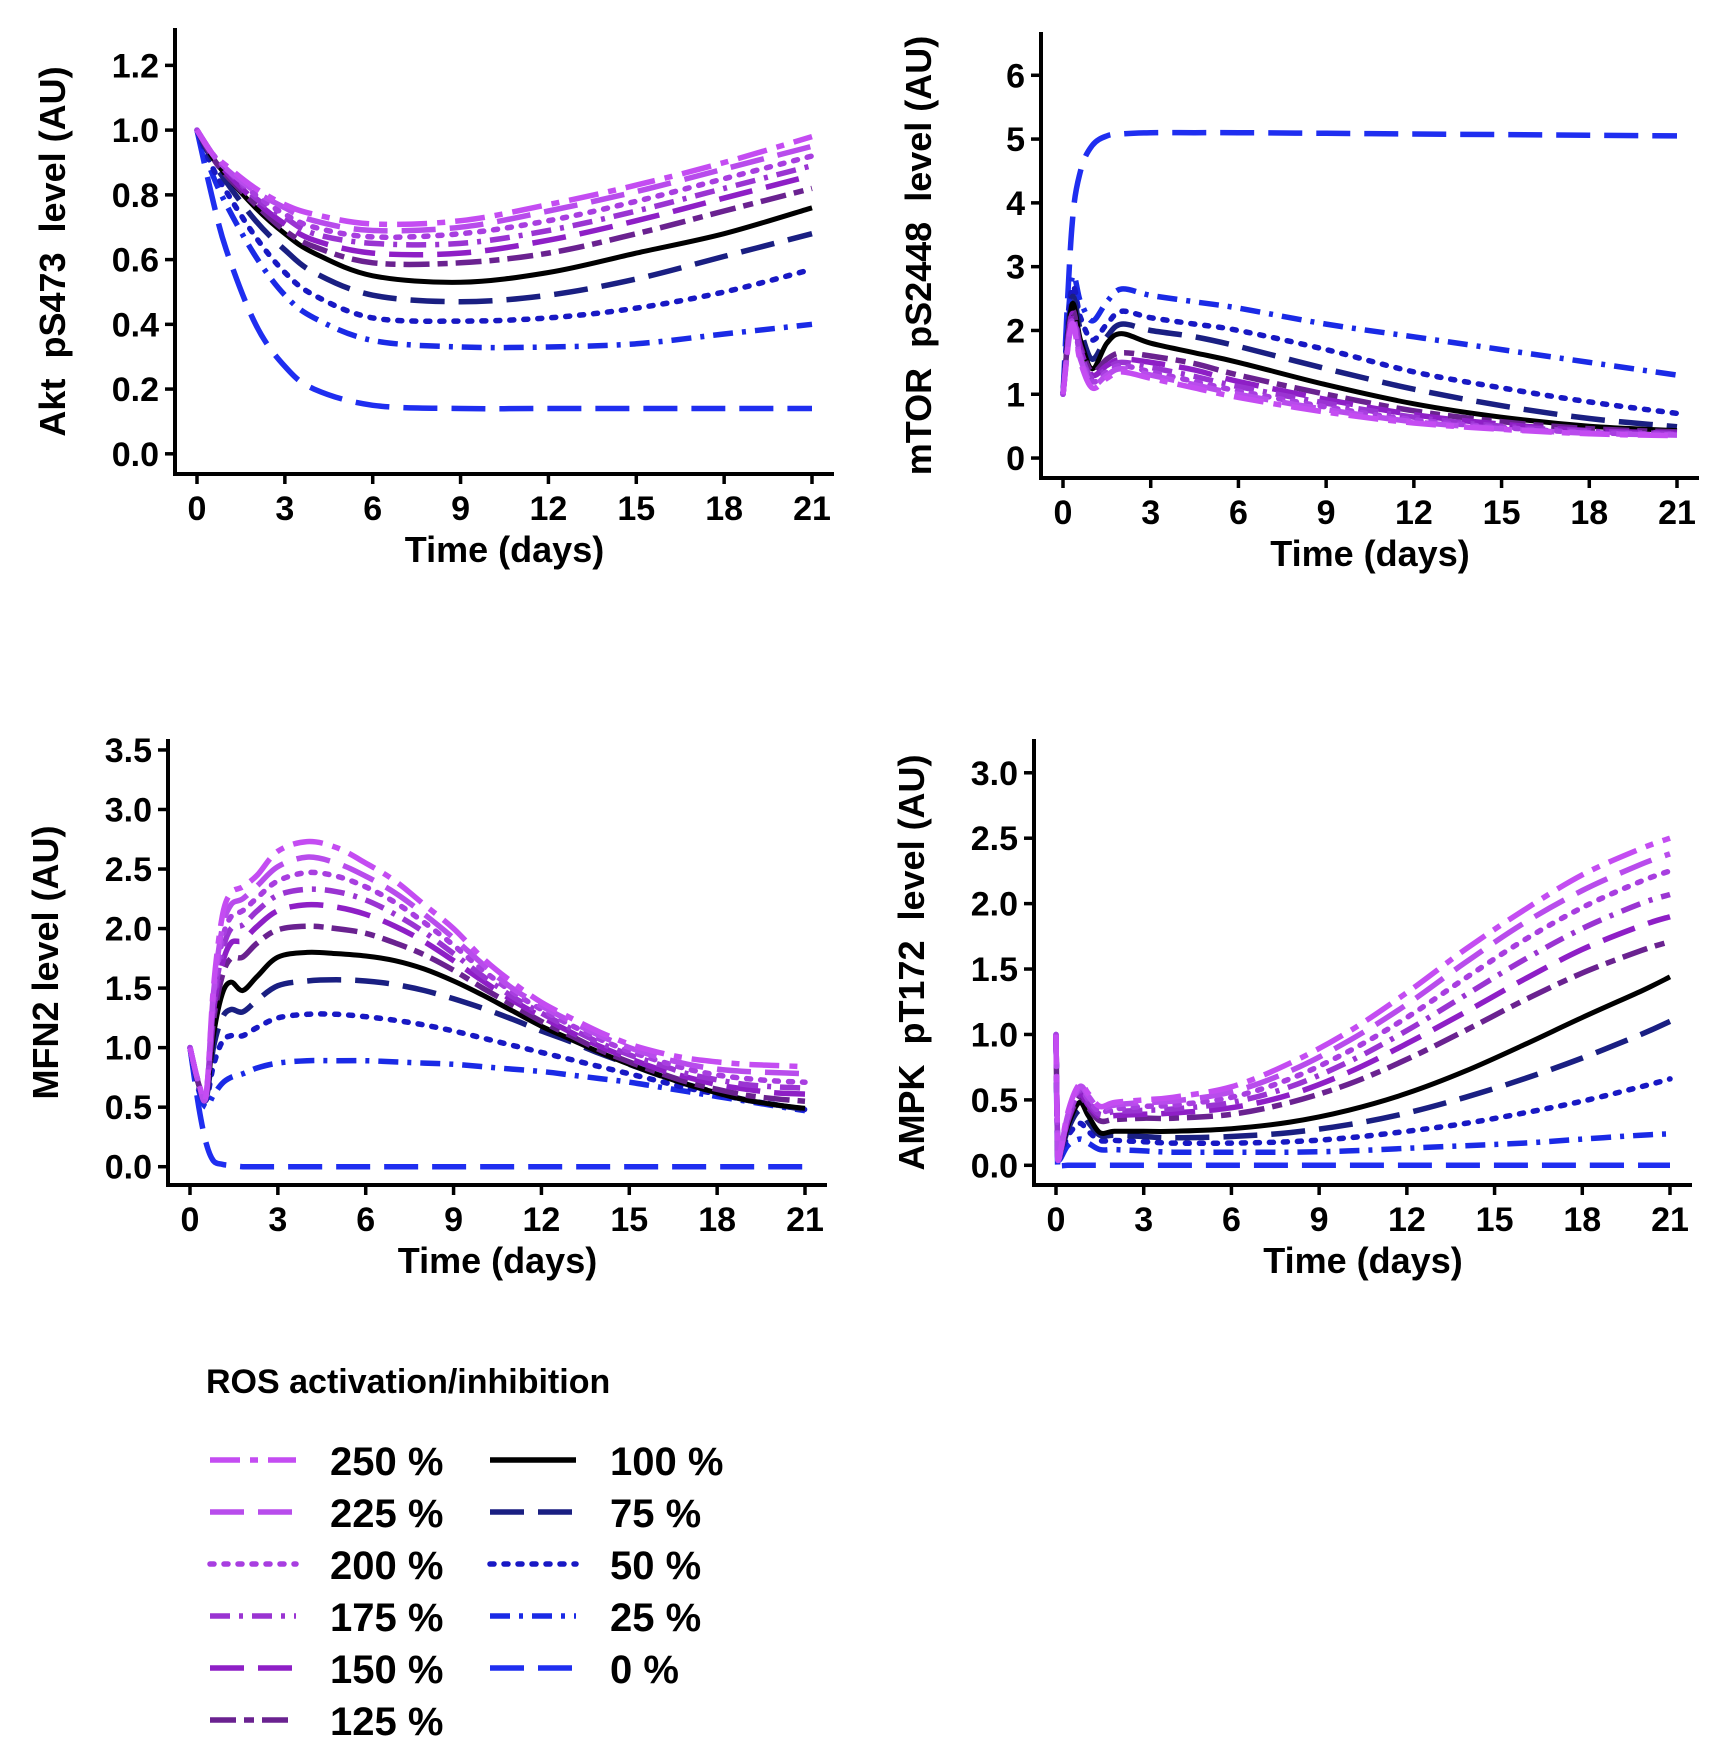 The width and height of the screenshot is (1720, 1760). Describe the element at coordinates (128, 989) in the screenshot. I see `y-tick-label: 1.5` at that location.